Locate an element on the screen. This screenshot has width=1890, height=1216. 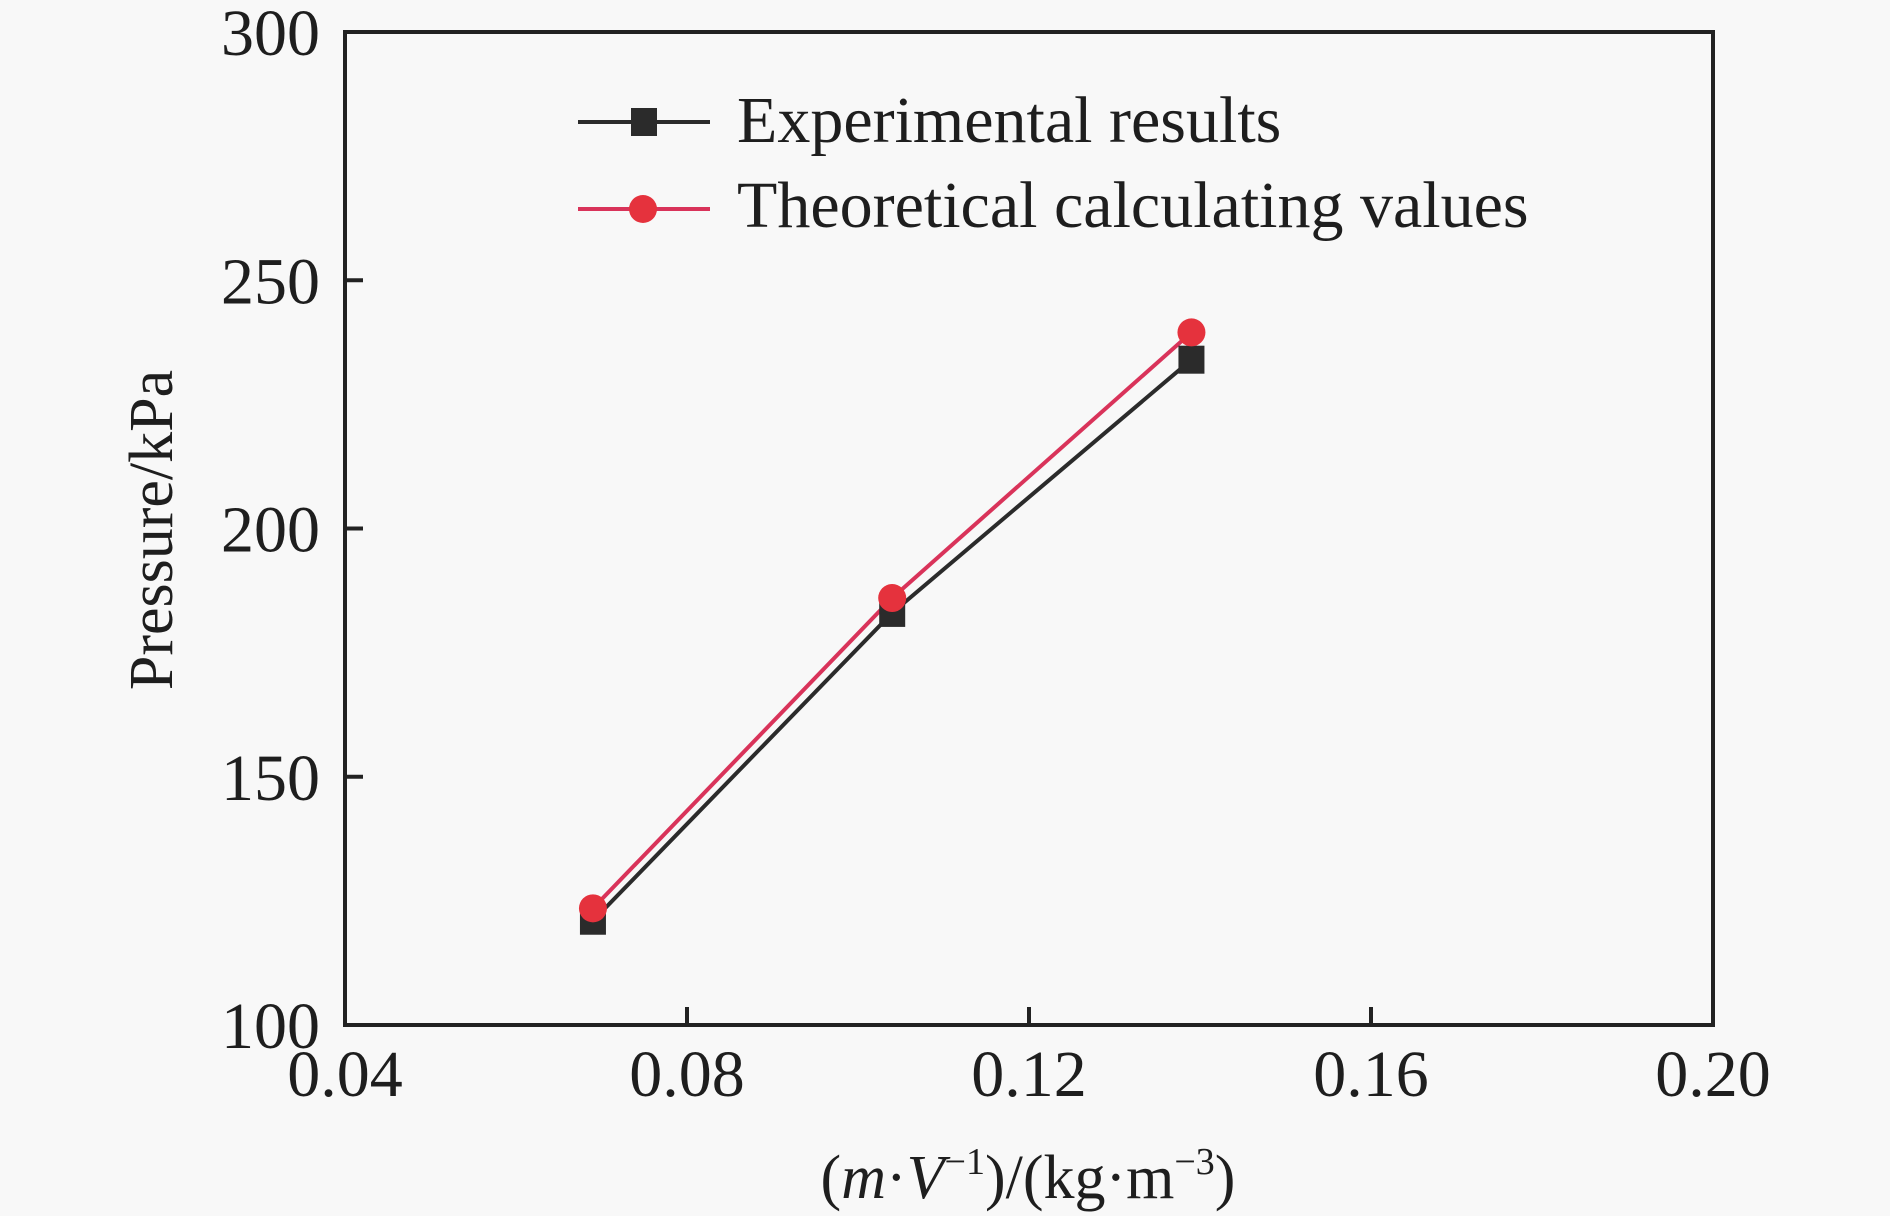
legend-circle-marker-icon is located at coordinates (643, 209).